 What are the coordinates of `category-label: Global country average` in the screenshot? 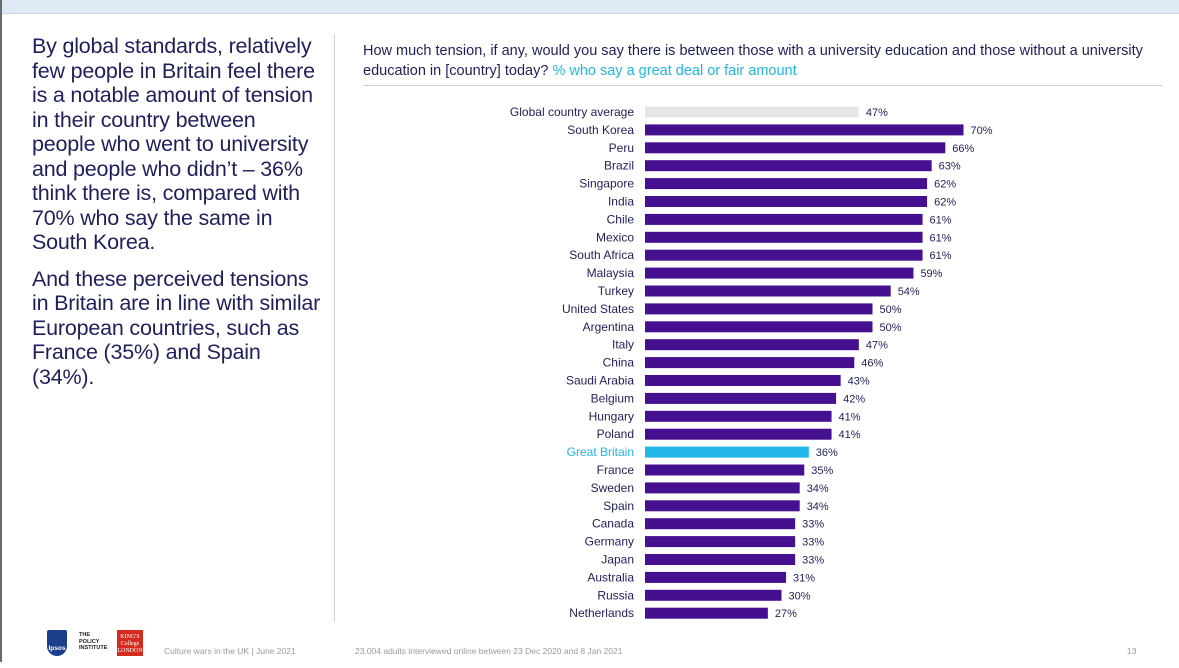 It's located at (572, 112).